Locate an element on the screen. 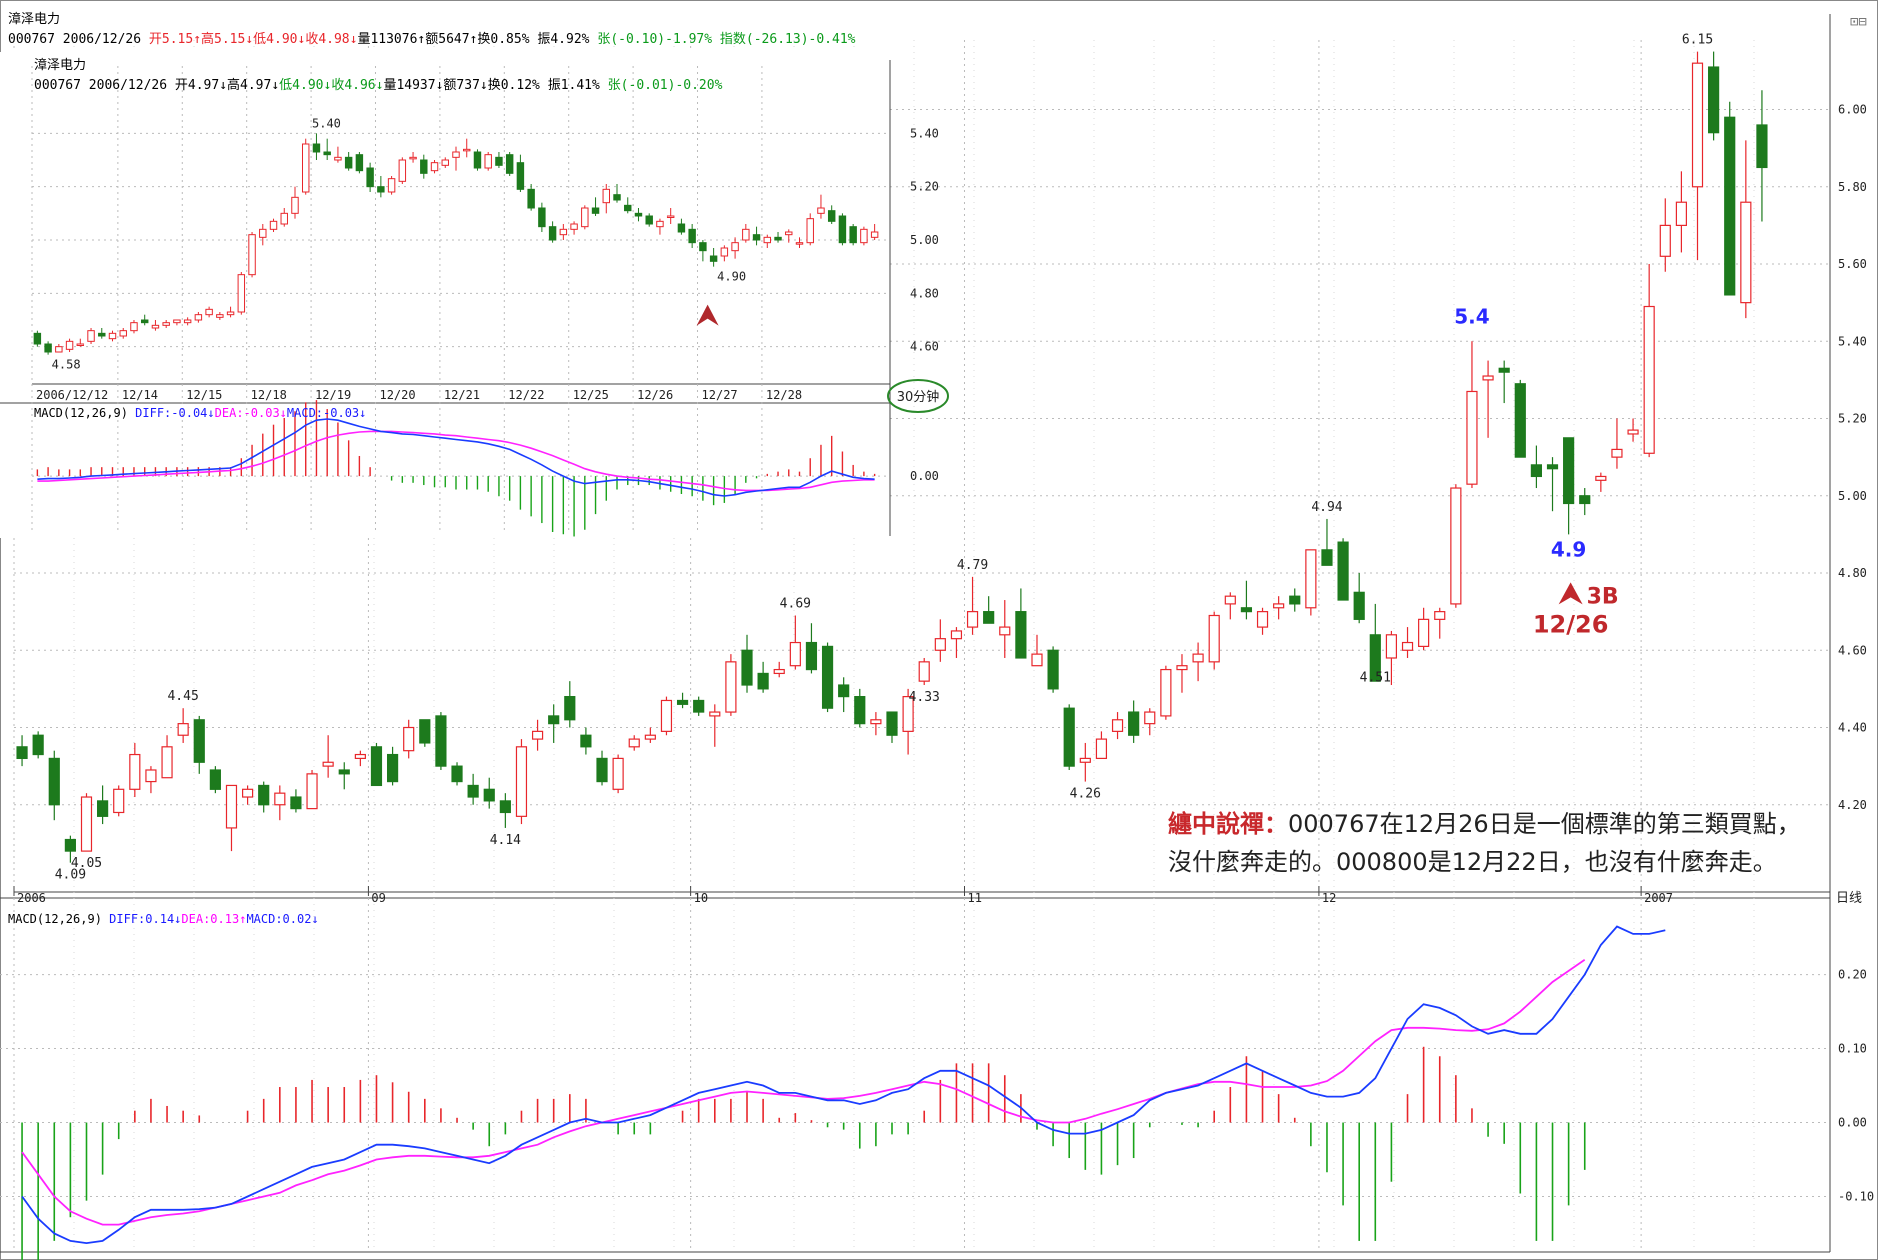  daily-macd-y-tick-0: -0.10 is located at coordinates (1856, 1197).